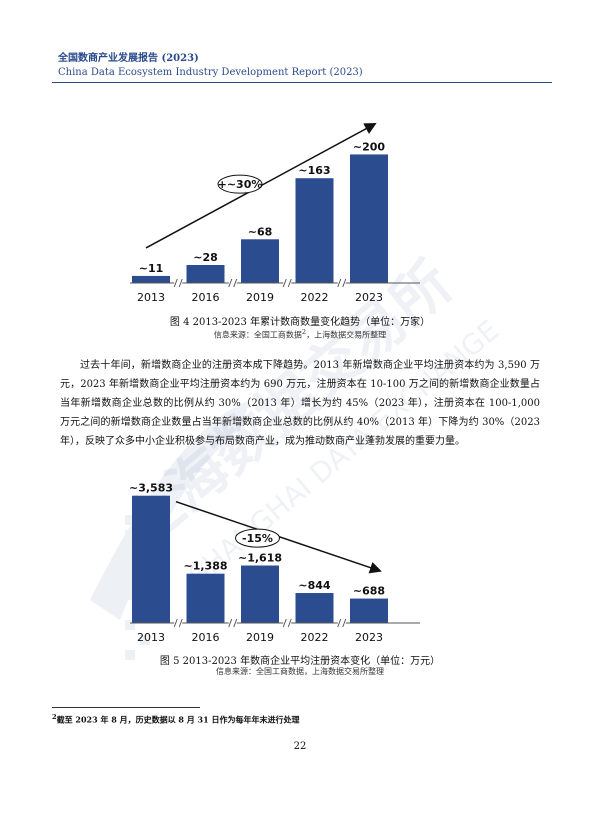 This screenshot has width=600, height=813. Describe the element at coordinates (346, 335) in the screenshot. I see `figure-4-source-tail: ，上海数据交易所整理` at that location.